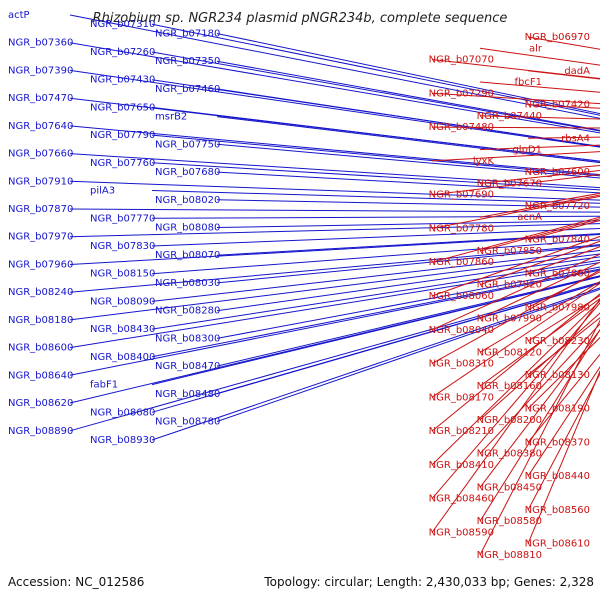  Describe the element at coordinates (536, 48) in the screenshot. I see `gene-label-right: alr` at that location.